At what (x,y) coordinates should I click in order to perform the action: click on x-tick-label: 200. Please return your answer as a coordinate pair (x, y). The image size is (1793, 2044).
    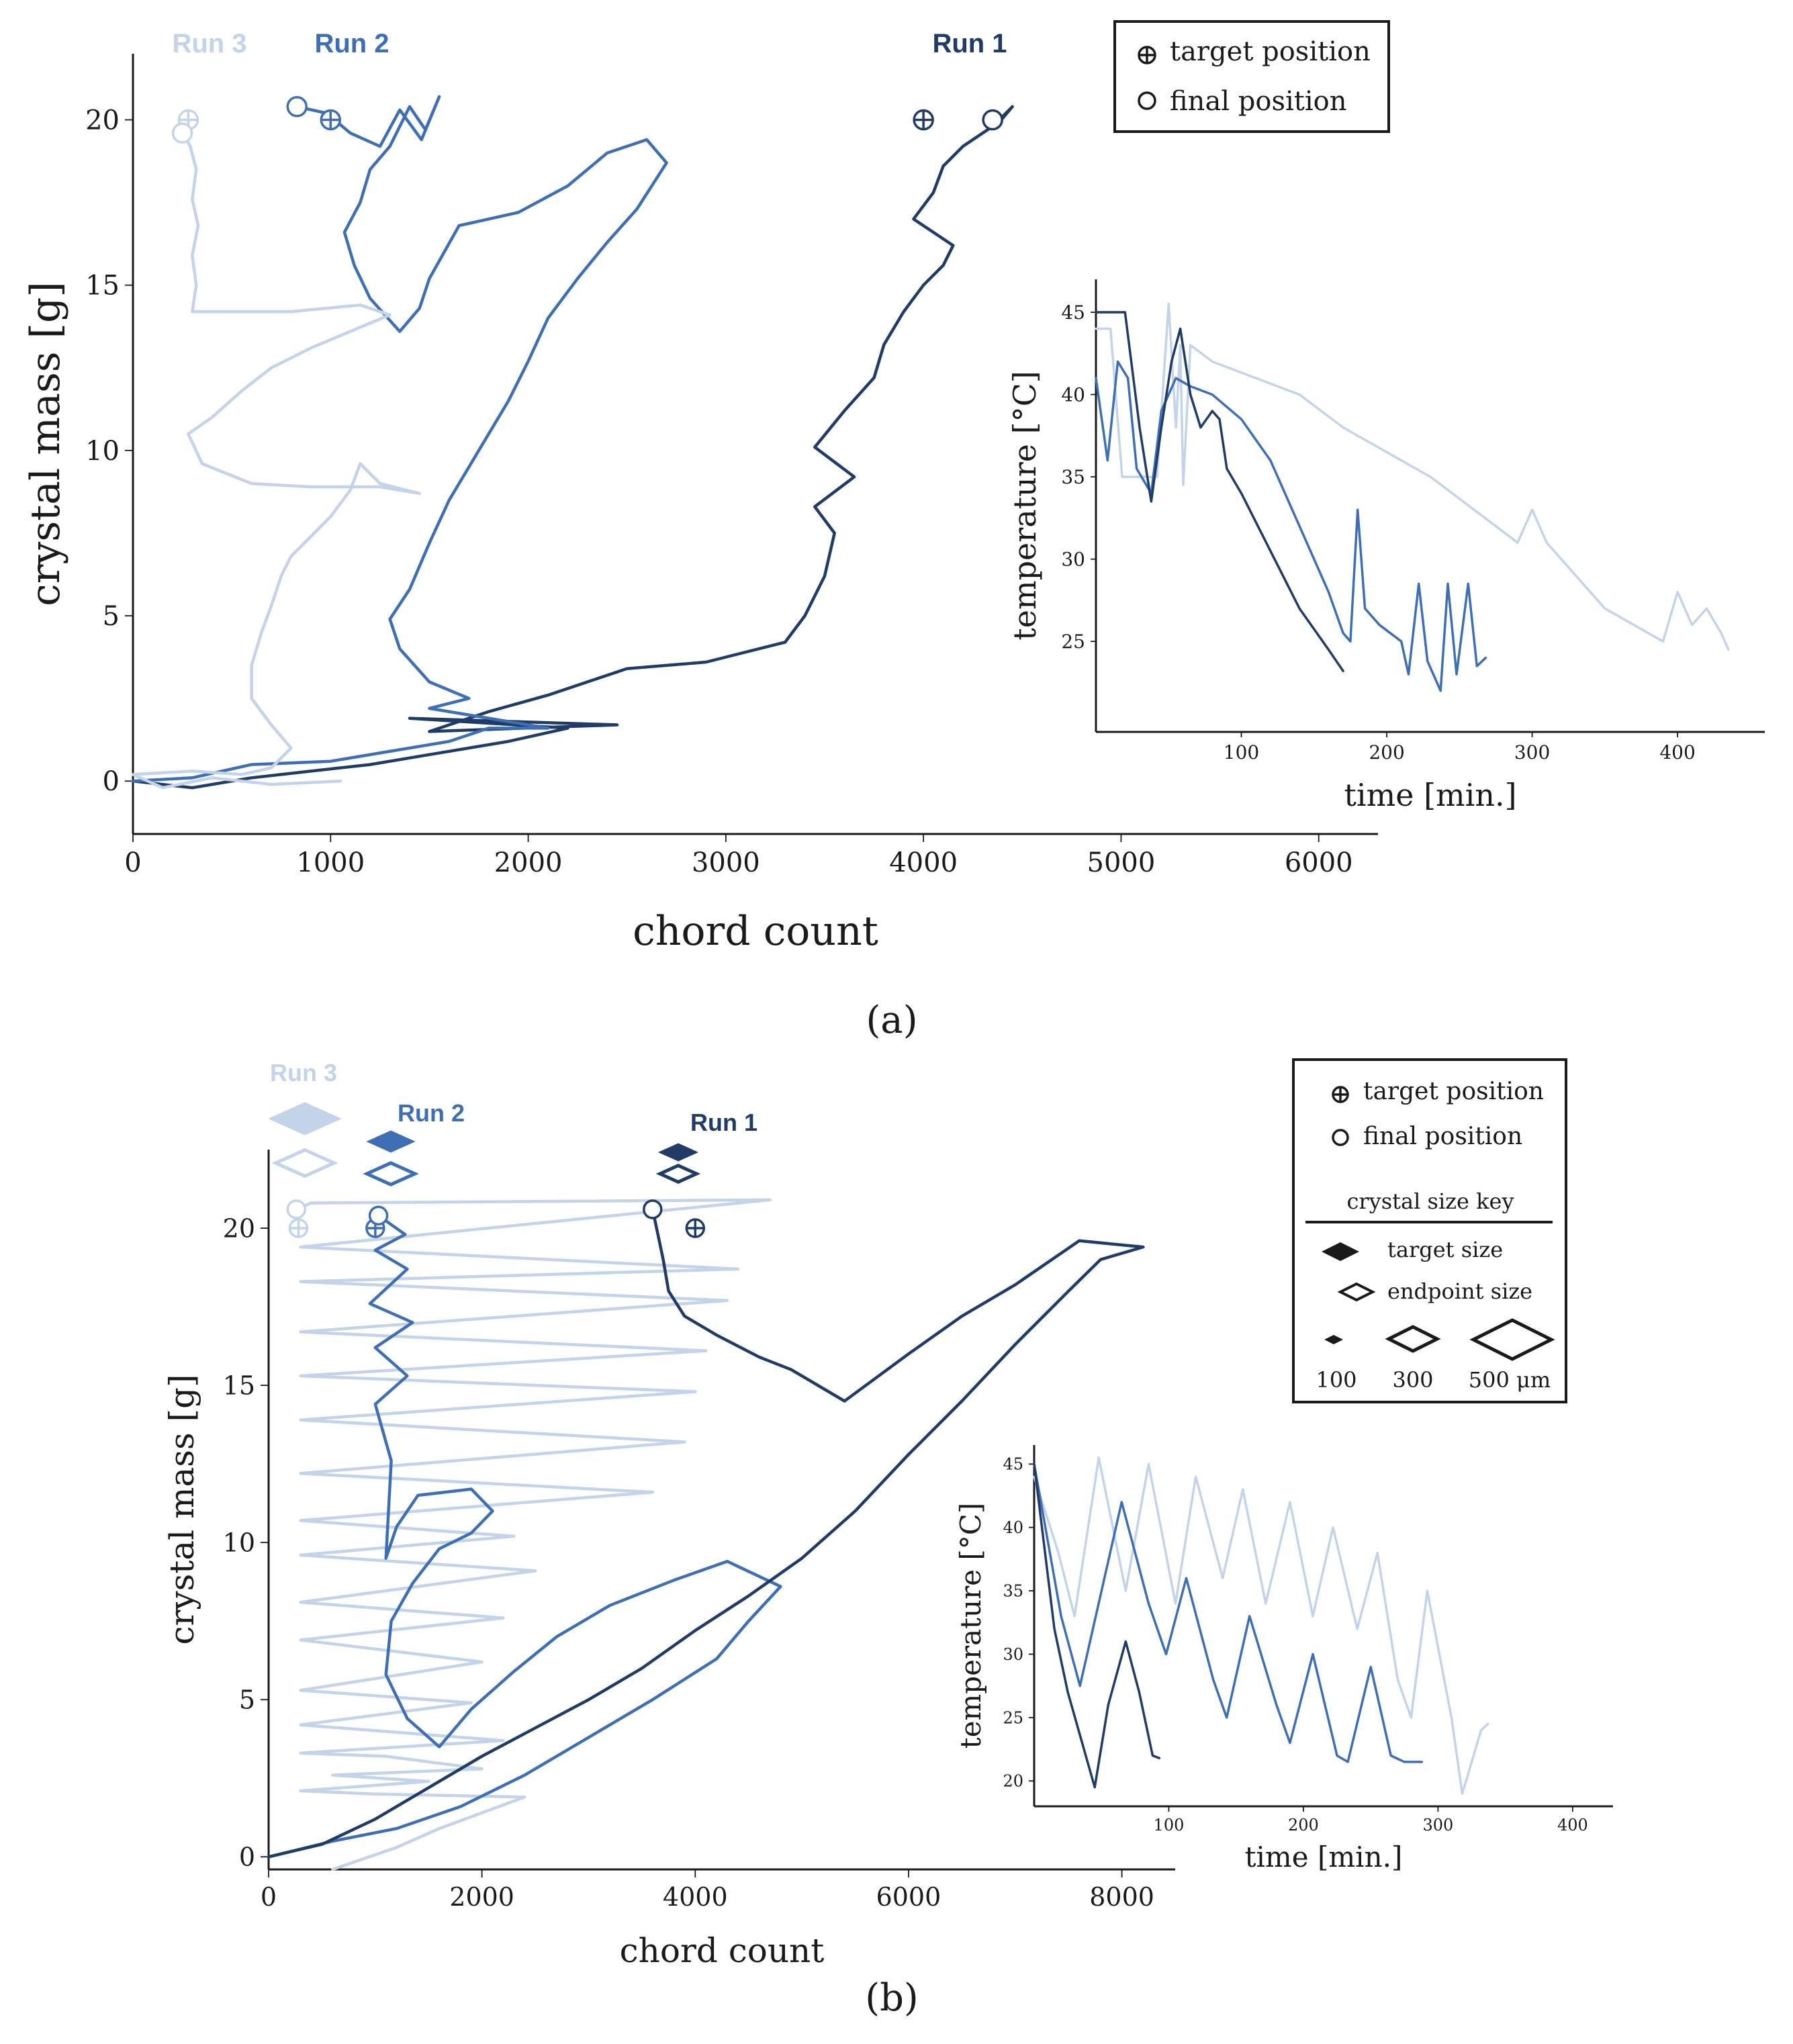
    Looking at the image, I should click on (1303, 1825).